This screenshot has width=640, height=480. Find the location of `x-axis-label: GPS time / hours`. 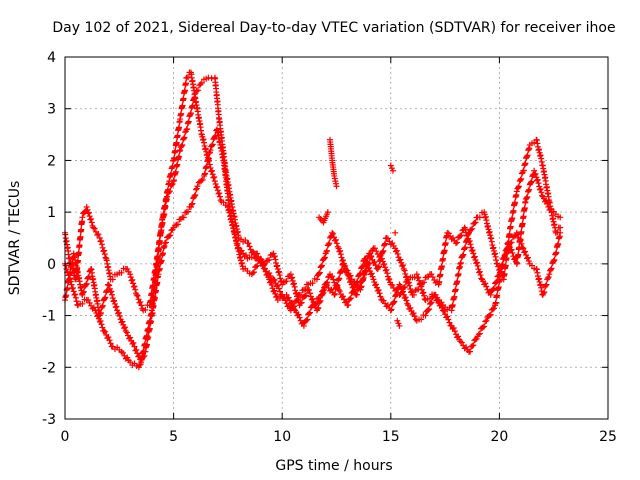

x-axis-label: GPS time / hours is located at coordinates (333, 466).